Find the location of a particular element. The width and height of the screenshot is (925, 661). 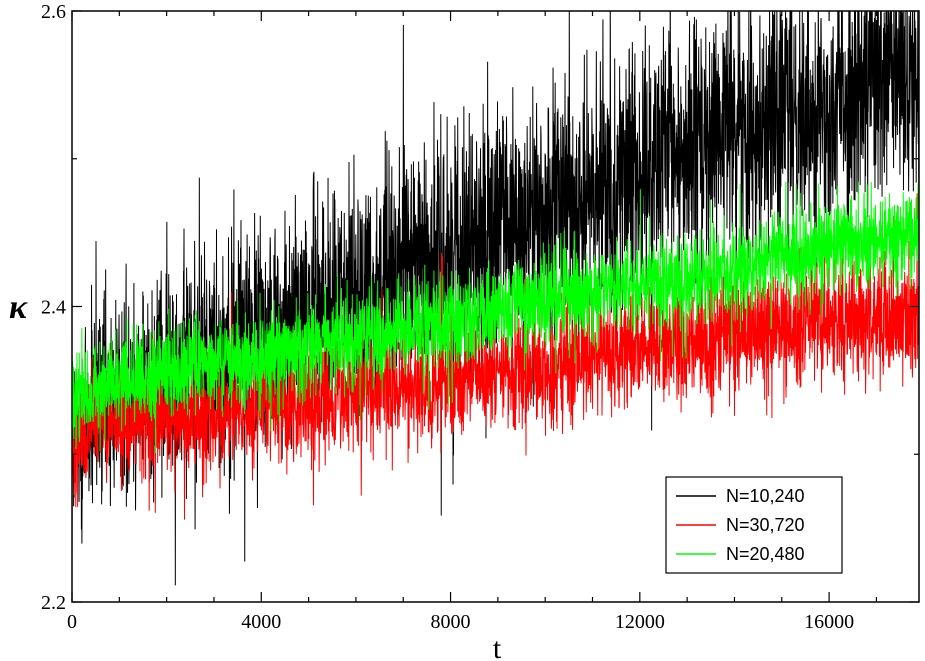

legend: N=10,240 N=30,720 N=20,480 is located at coordinates (754, 525).